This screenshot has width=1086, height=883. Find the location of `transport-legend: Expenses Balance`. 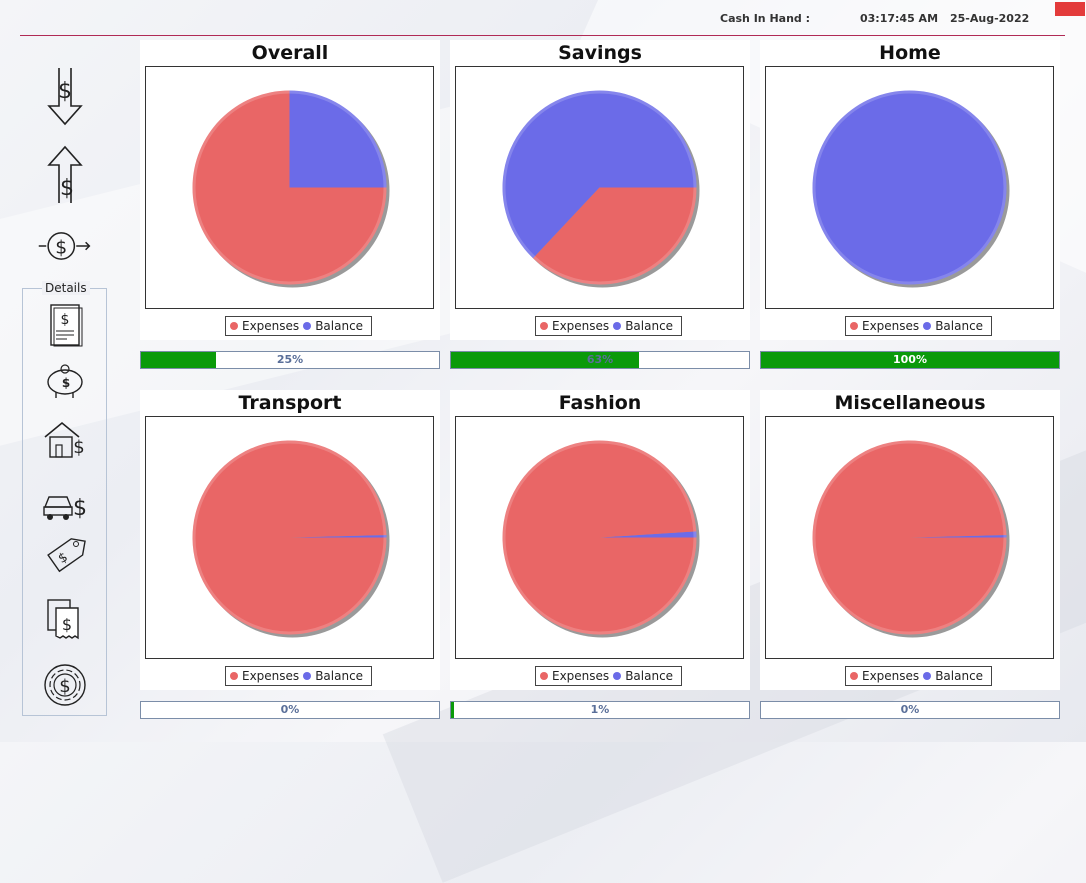

transport-legend: Expenses Balance is located at coordinates (299, 676).